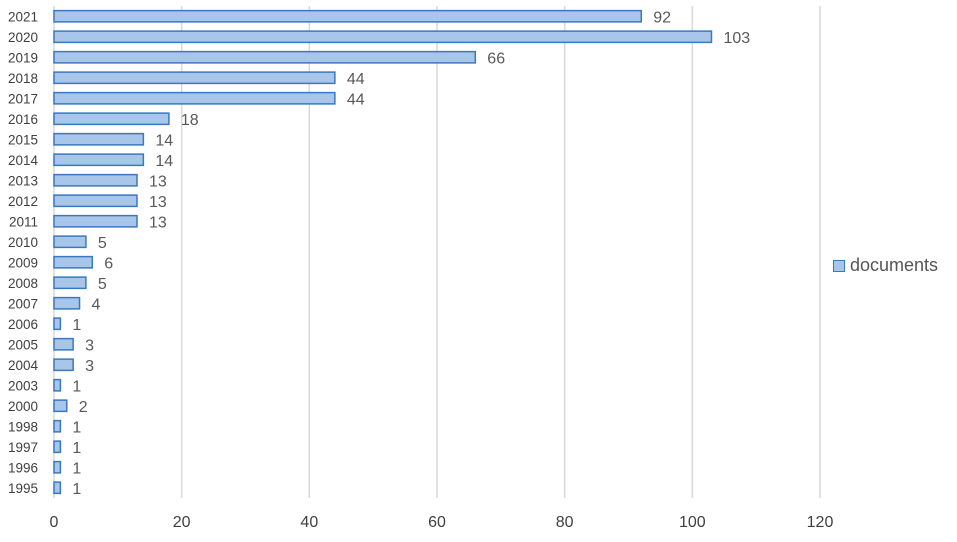 Image resolution: width=957 pixels, height=542 pixels. What do you see at coordinates (23, 385) in the screenshot?
I see `y-tick-label: 2003` at bounding box center [23, 385].